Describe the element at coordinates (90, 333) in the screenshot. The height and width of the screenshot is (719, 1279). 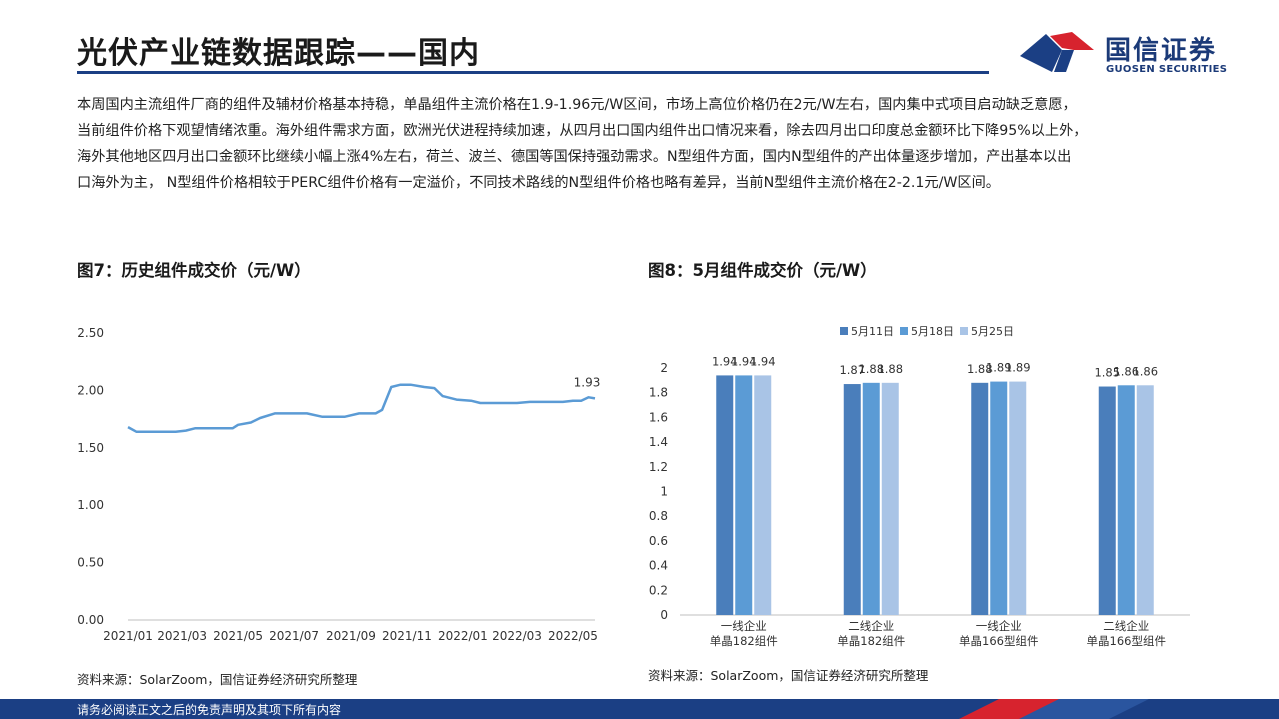
I see `y-tick-label: 2.50` at that location.